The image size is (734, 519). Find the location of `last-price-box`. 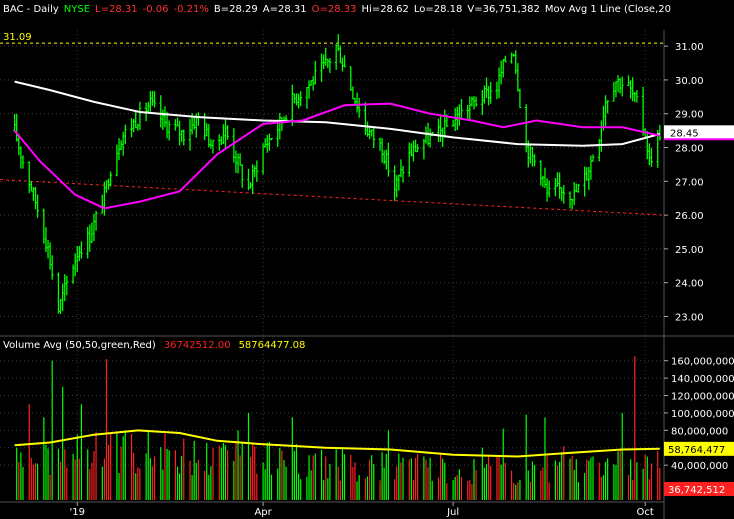

last-price-box is located at coordinates (699, 132).